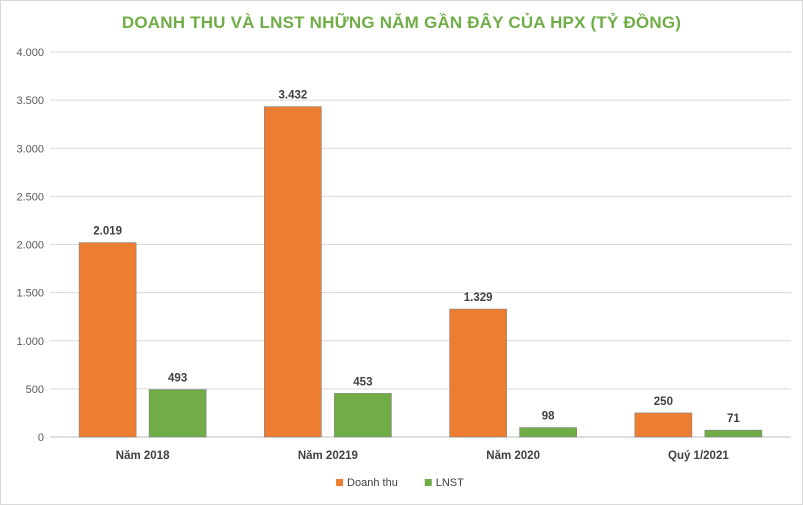 The image size is (803, 505). Describe the element at coordinates (698, 456) in the screenshot. I see `x-tick-label: Quý 1/2021` at that location.